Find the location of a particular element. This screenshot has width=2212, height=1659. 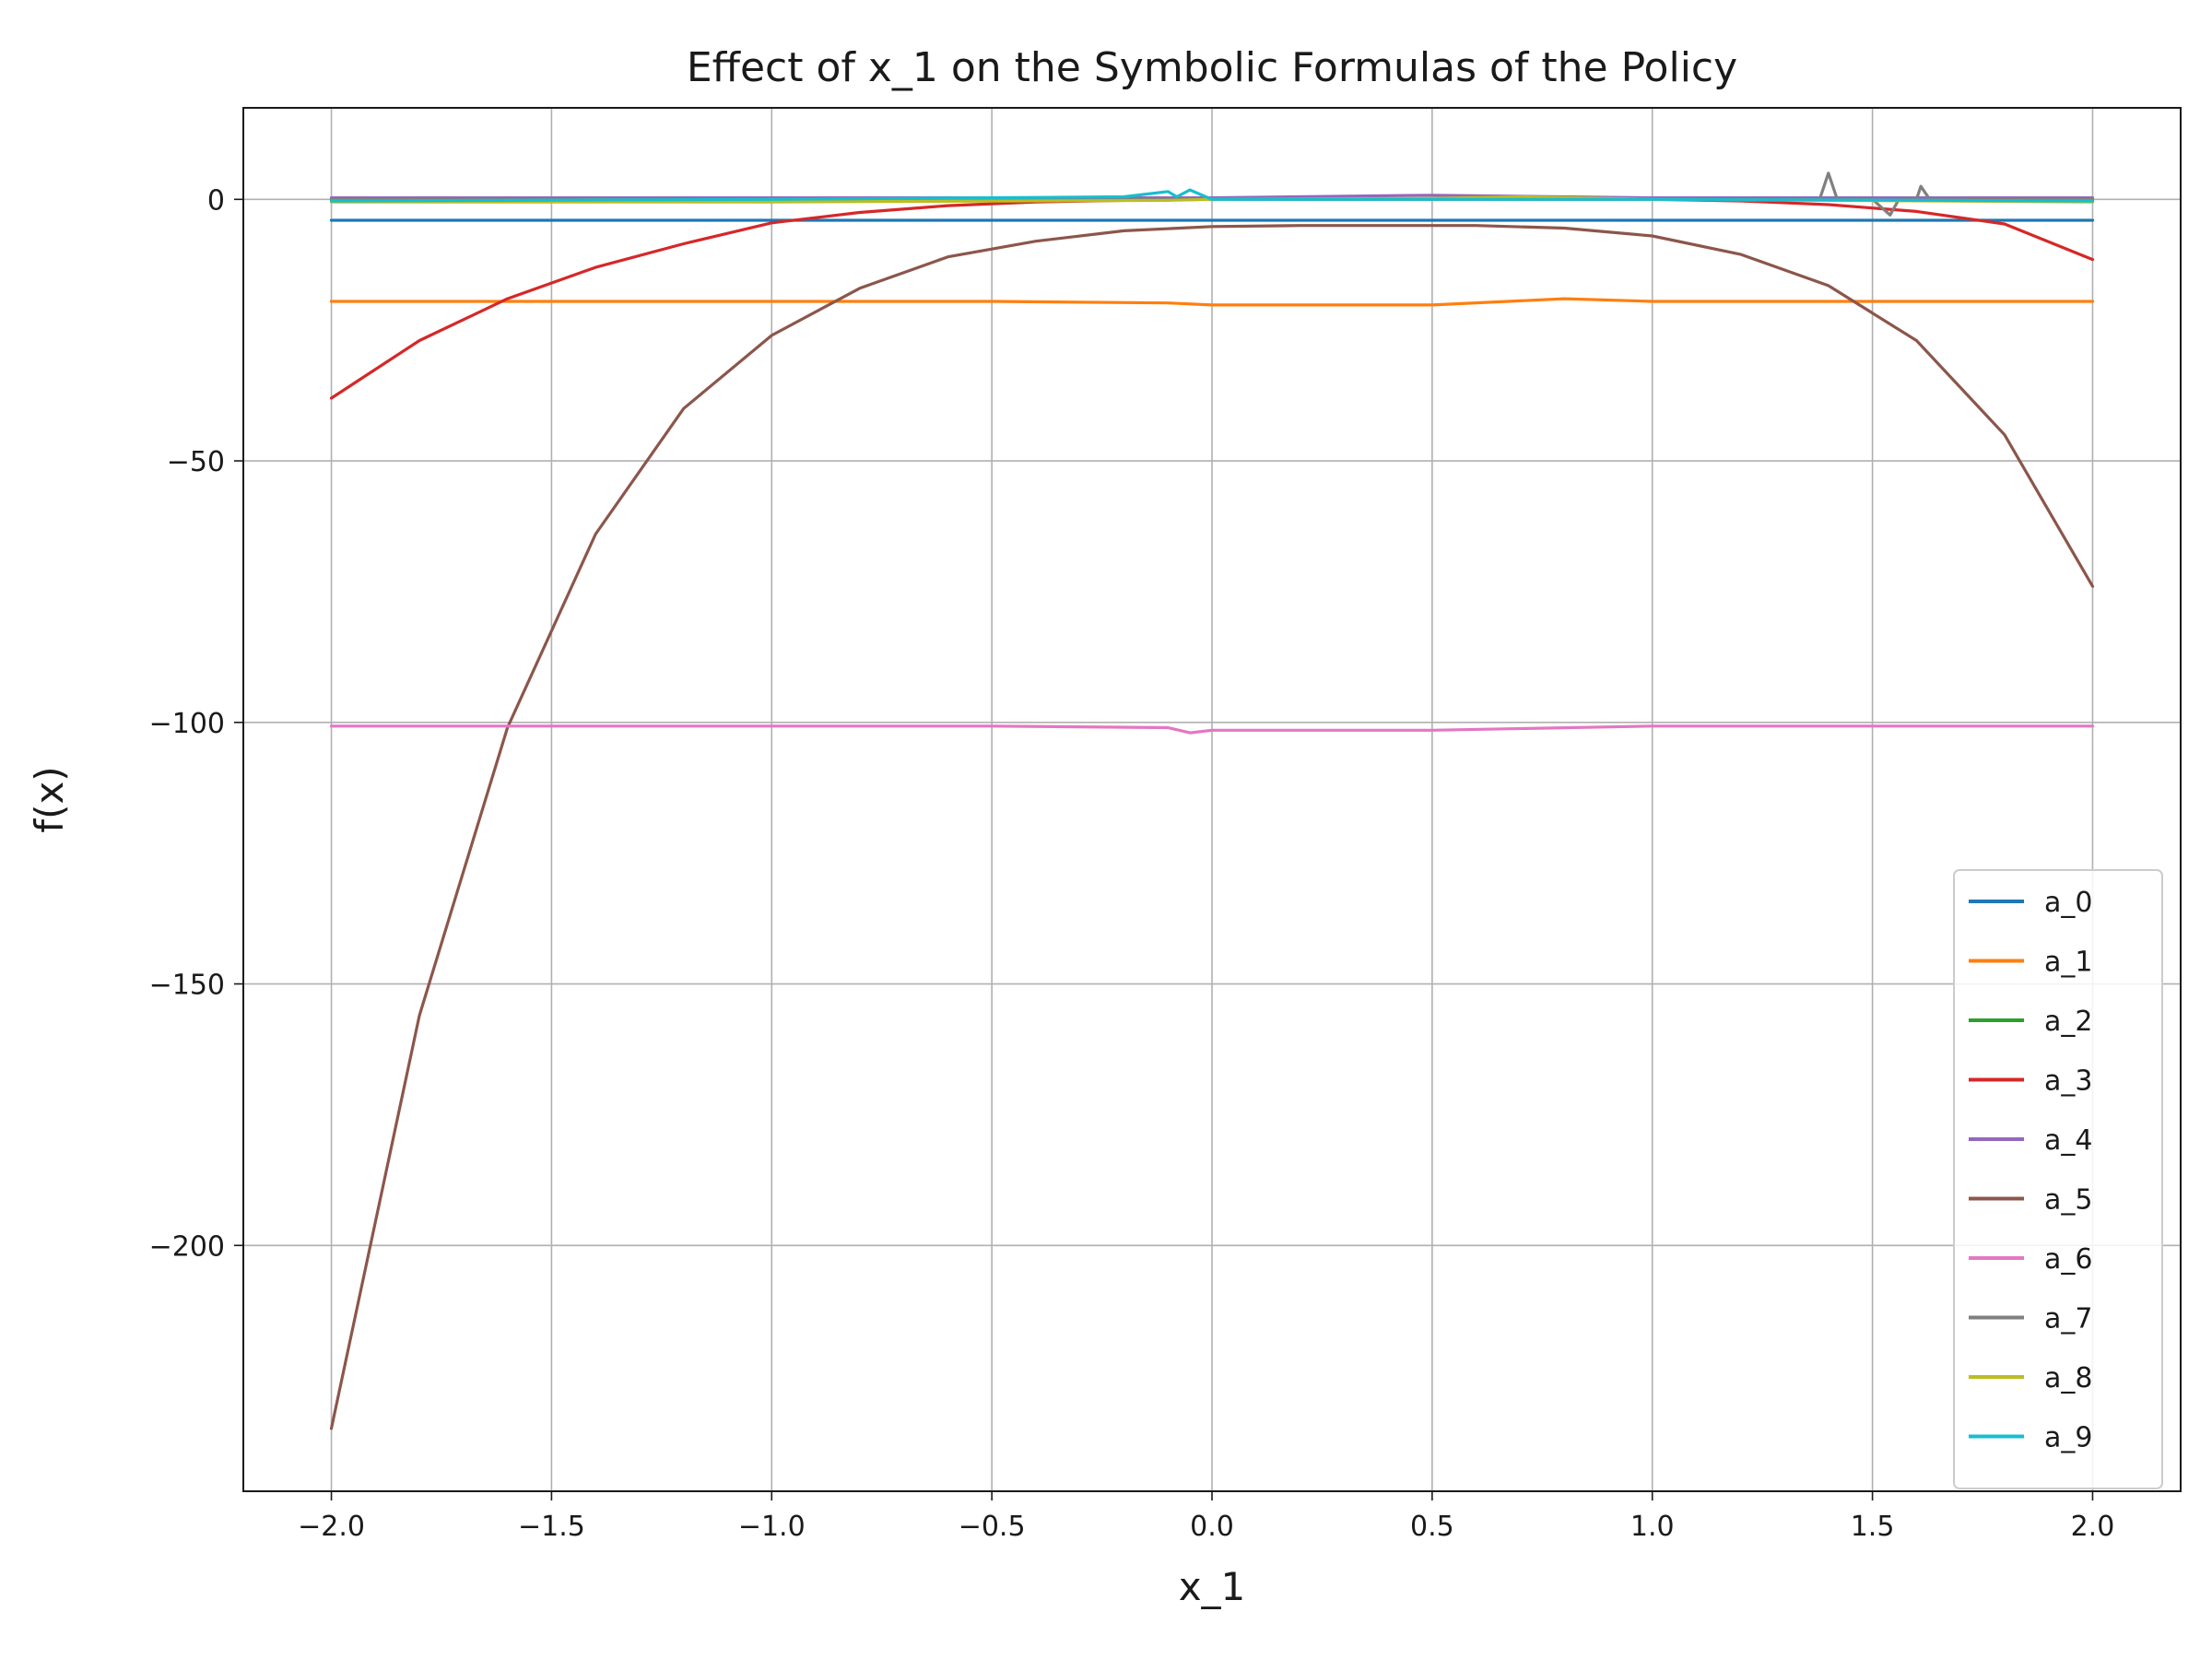

legend-label: a_6 is located at coordinates (2068, 1259).